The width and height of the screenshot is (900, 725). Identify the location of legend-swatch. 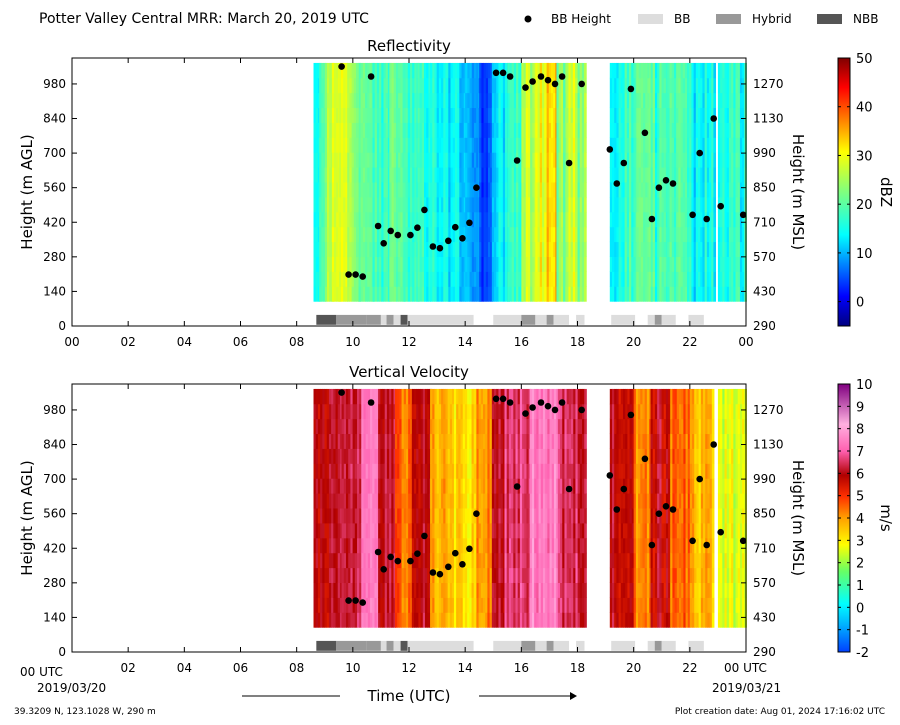
(728, 19).